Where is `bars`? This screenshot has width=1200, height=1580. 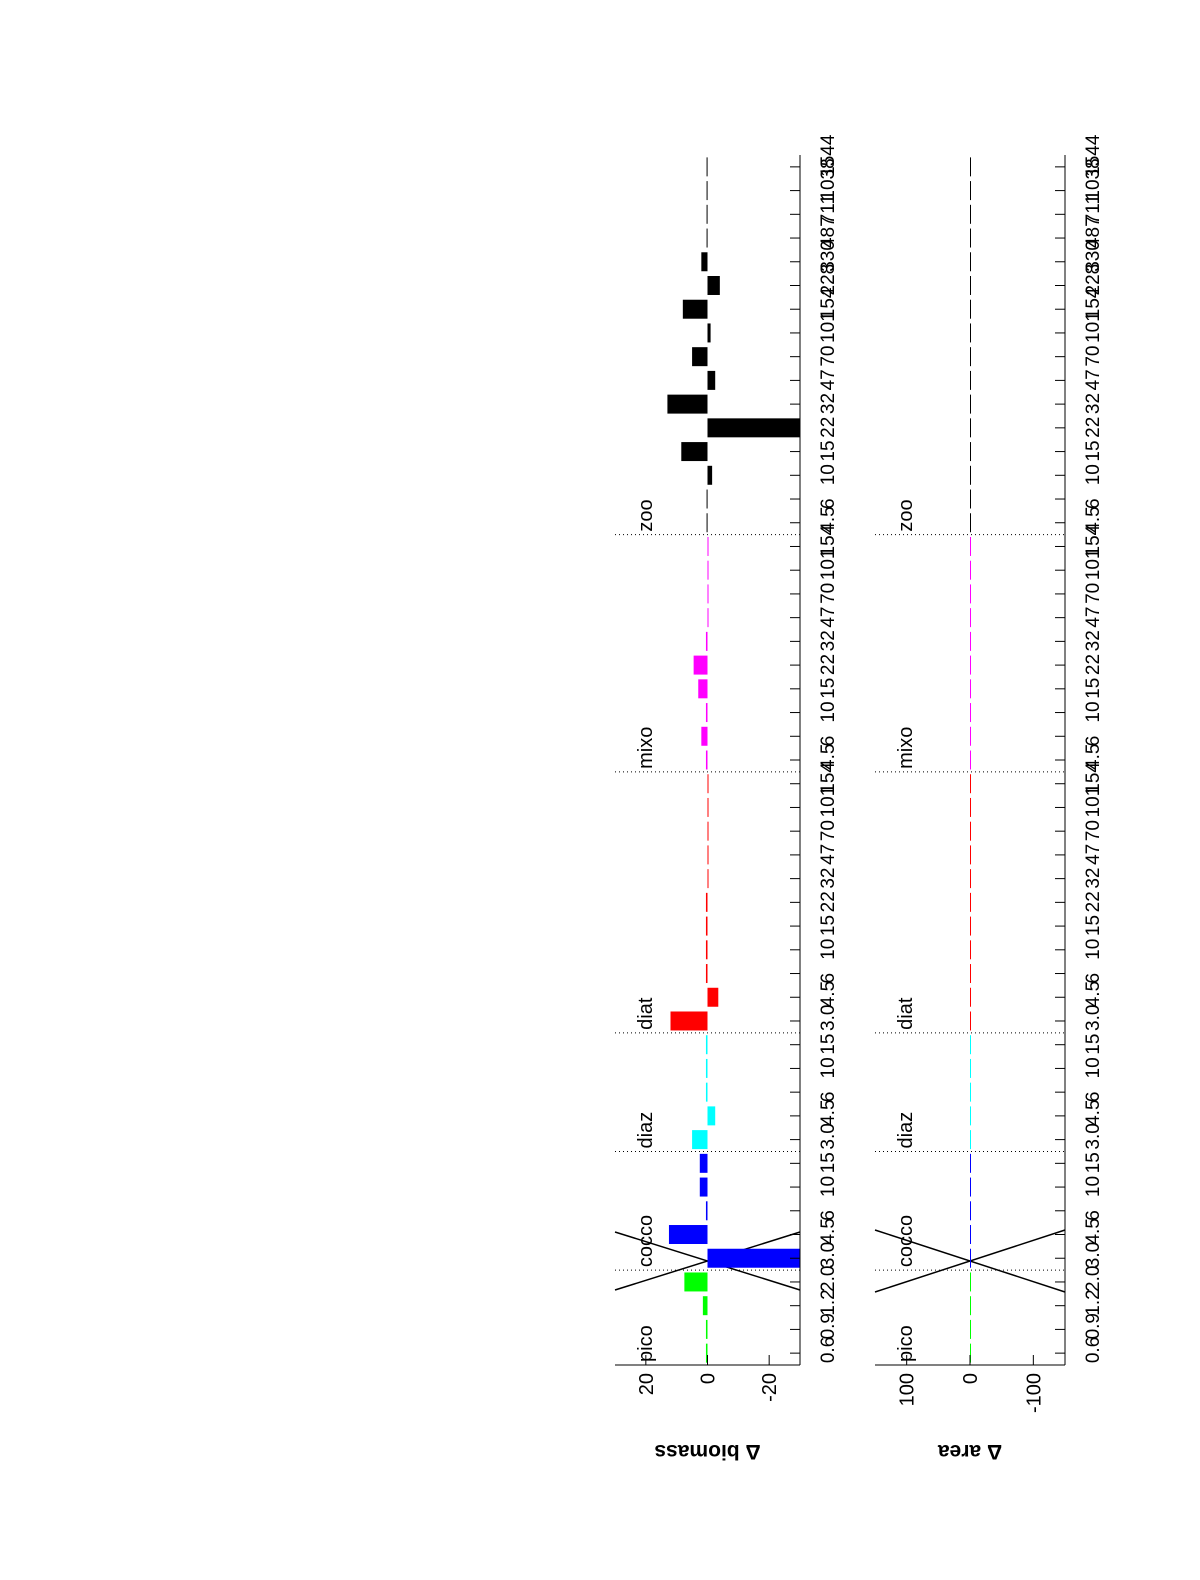
bars is located at coordinates (970, 760).